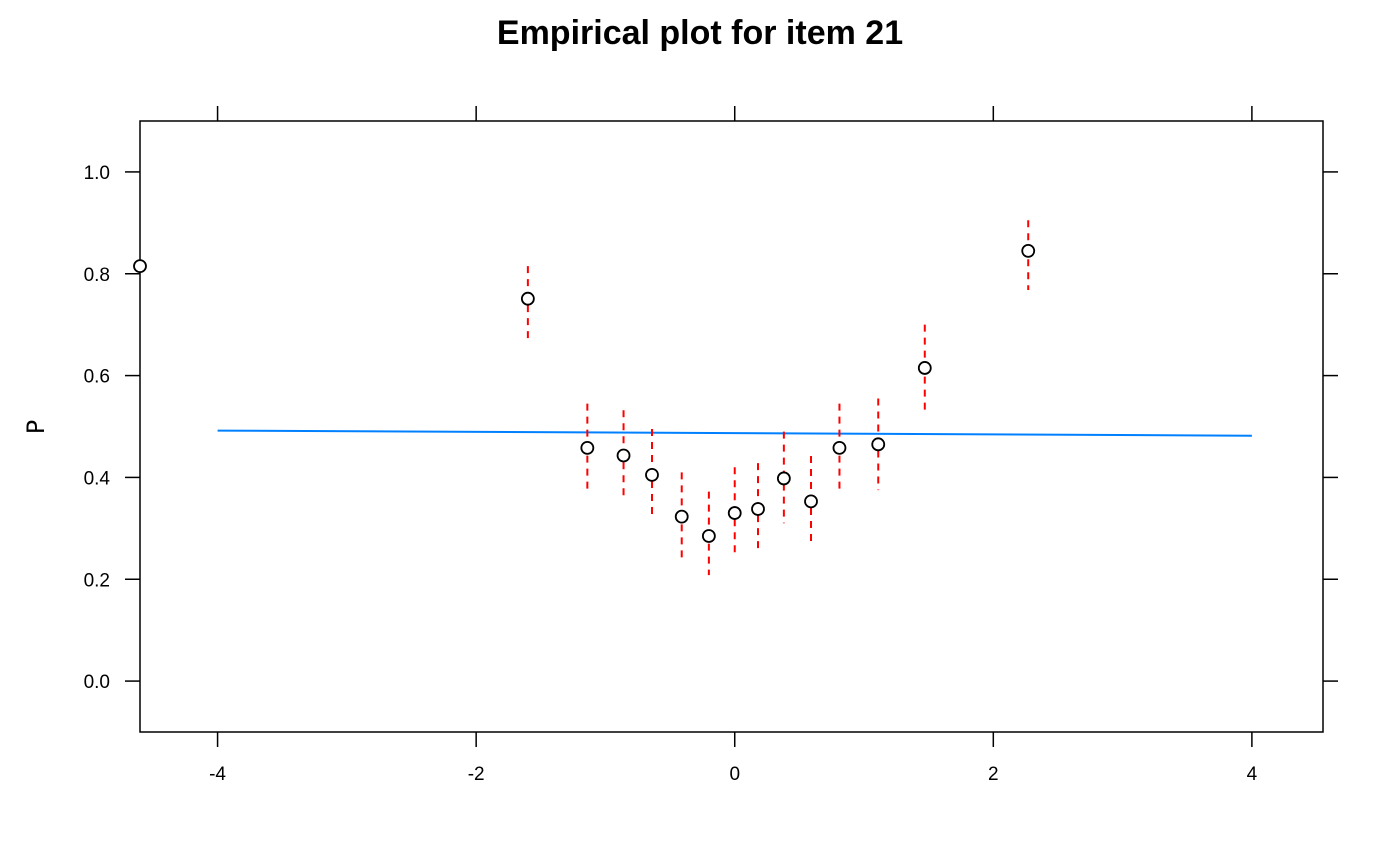 The width and height of the screenshot is (1400, 866). I want to click on x-tick-label: -4, so click(217, 774).